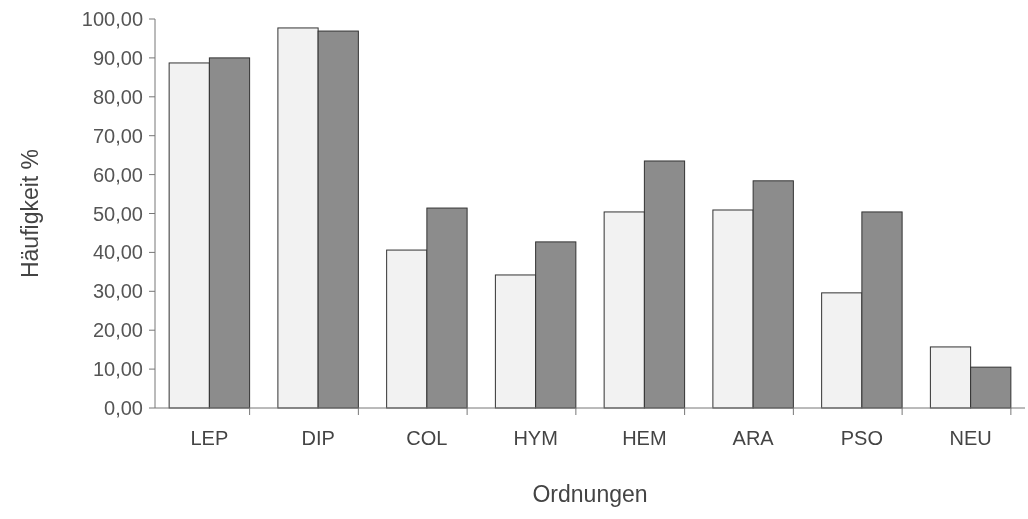 This screenshot has height=519, width=1028. I want to click on x-tick-label: ARA, so click(753, 438).